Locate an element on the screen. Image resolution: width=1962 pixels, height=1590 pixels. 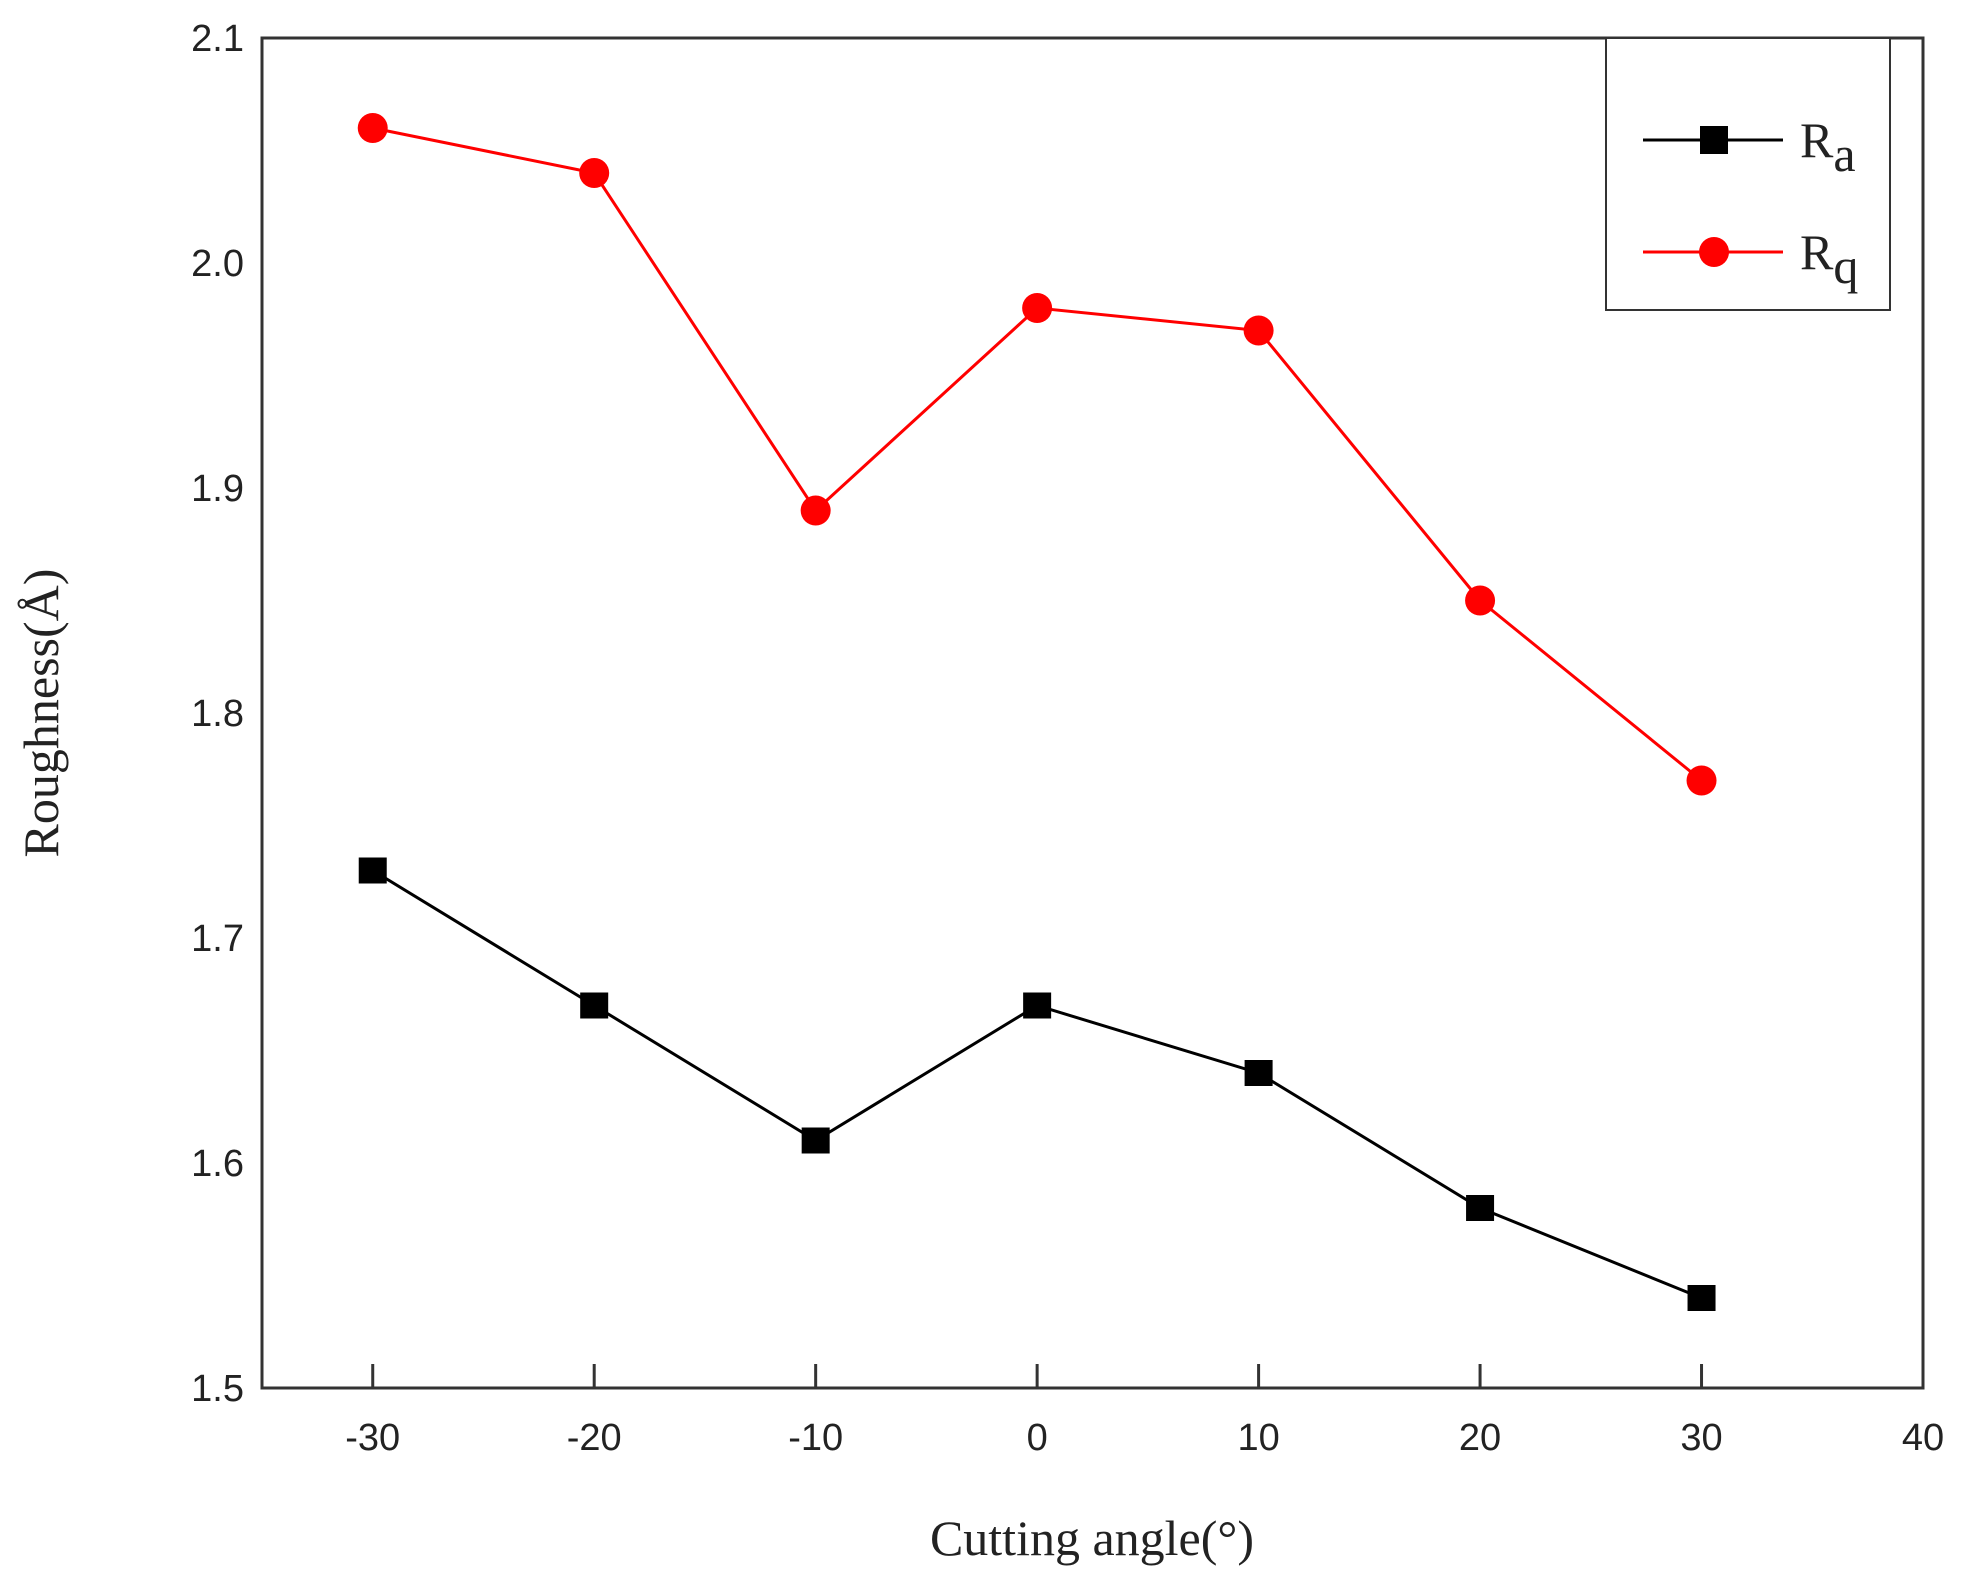
y-tick-label: 1.5 is located at coordinates (217, 1389).